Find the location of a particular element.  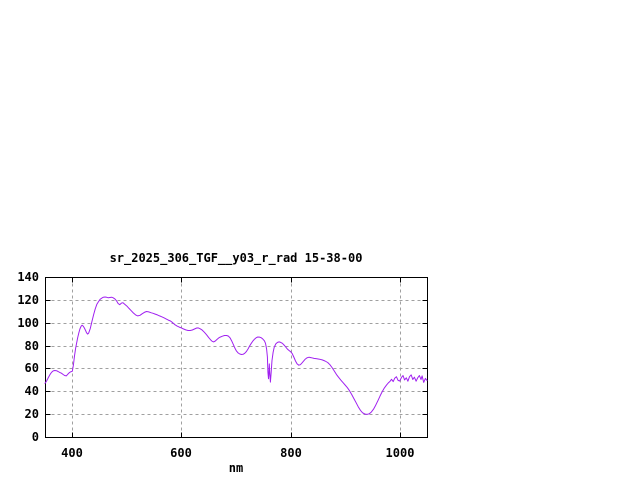

y-tick-label: 60 is located at coordinates (32, 368).